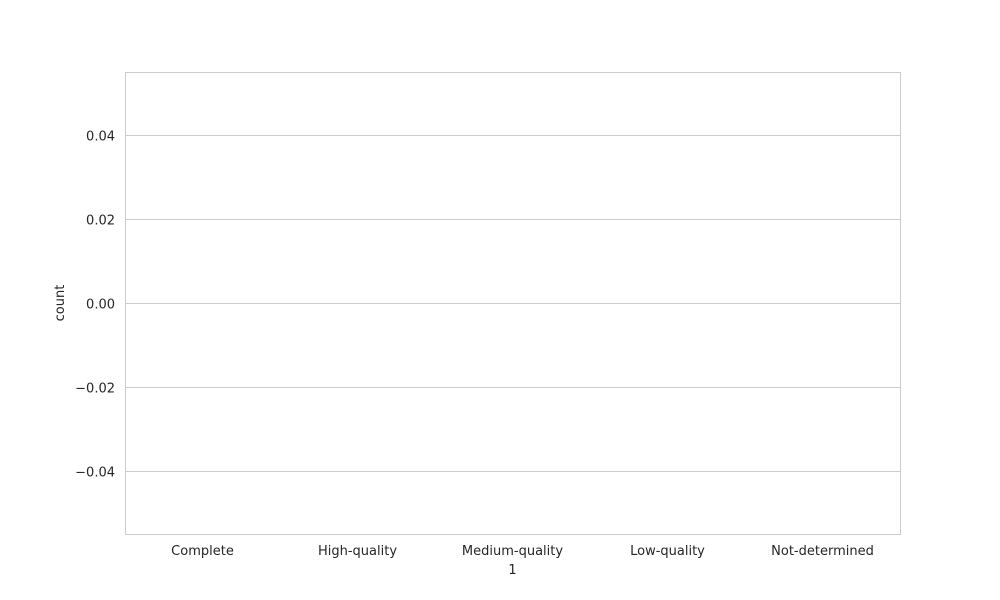 The width and height of the screenshot is (1000, 600). I want to click on x-tick-label: Complete, so click(202, 551).